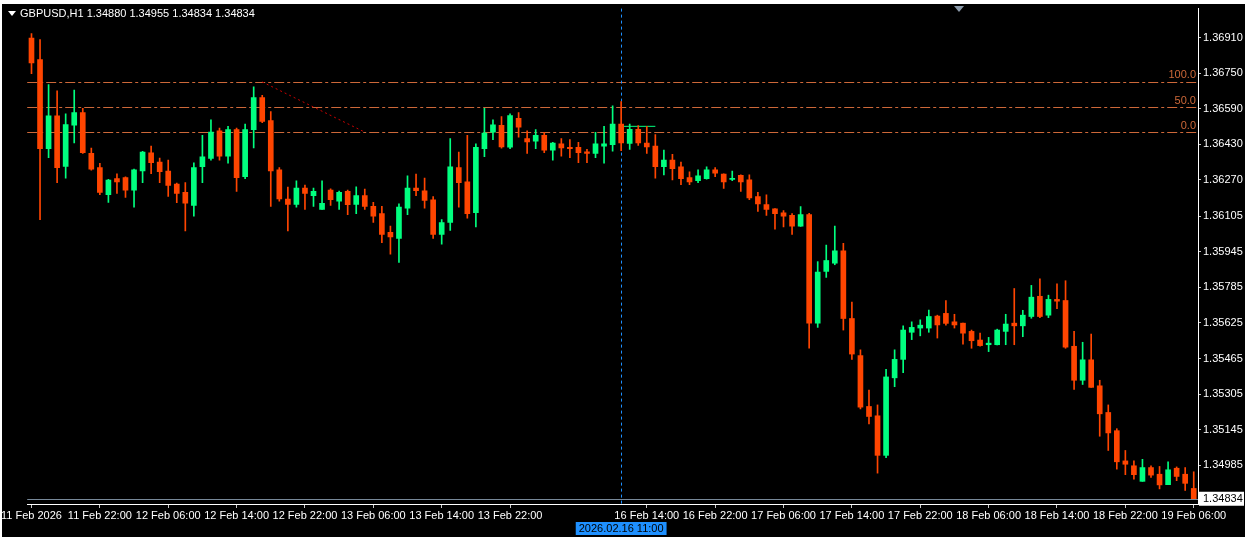 The image size is (1245, 539). Describe the element at coordinates (920, 514) in the screenshot. I see `x-tick-label: 17 Feb 22:00` at that location.